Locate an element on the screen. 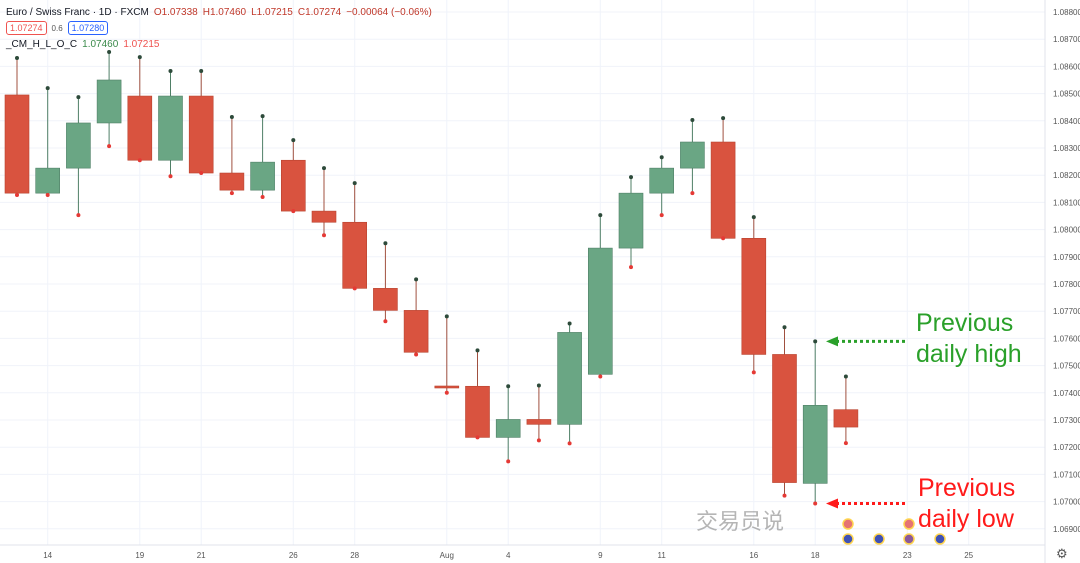 This screenshot has width=1080, height=563. y-tick-label: 1.08200 is located at coordinates (1066, 175).